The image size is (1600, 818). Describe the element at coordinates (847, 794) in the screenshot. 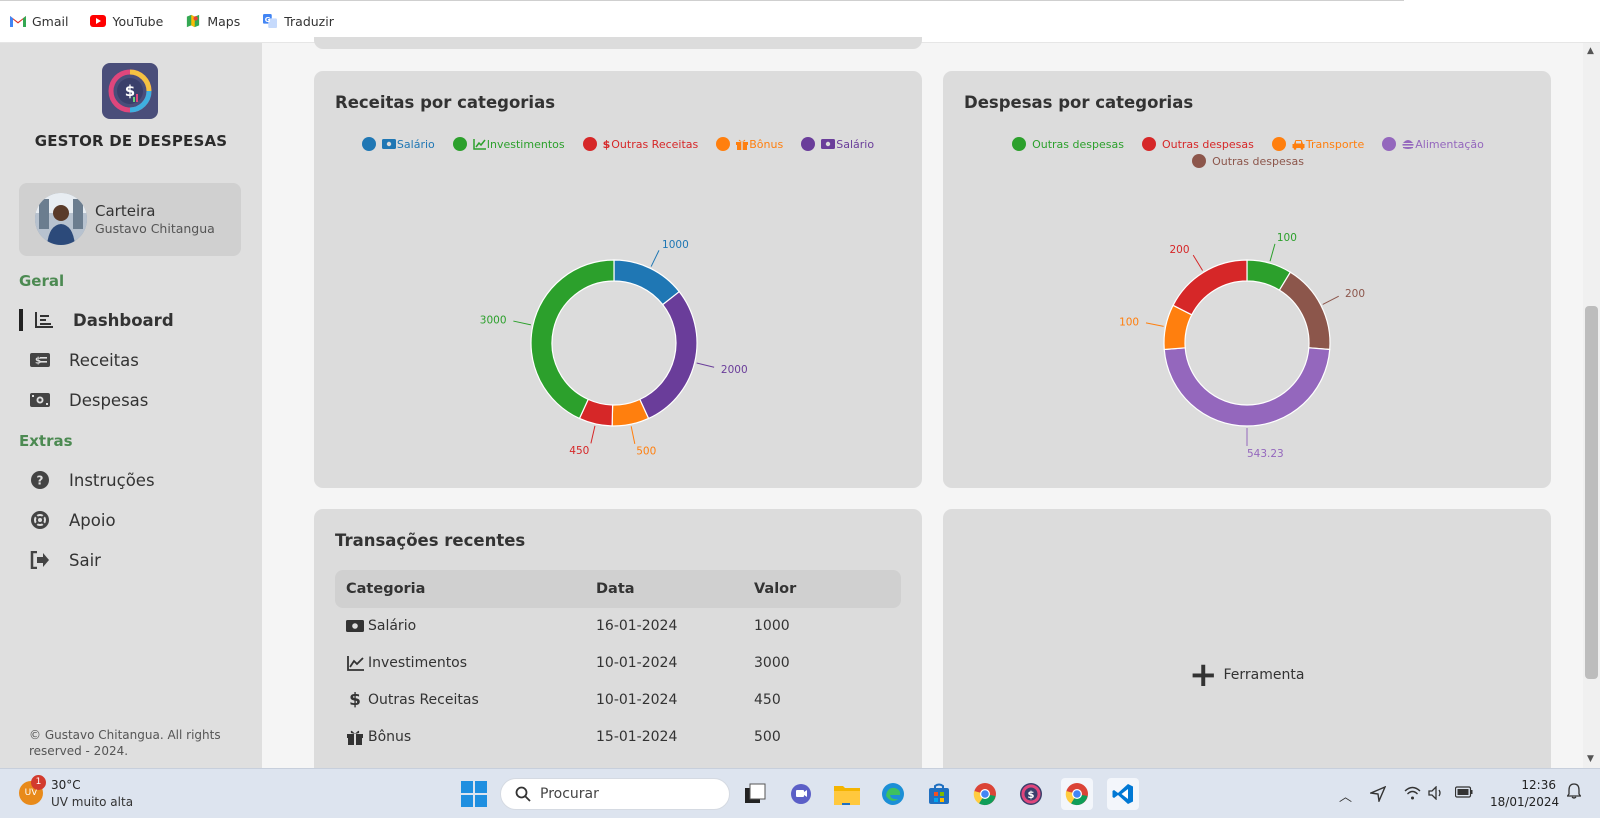

I see `file-explorer-icon` at that location.